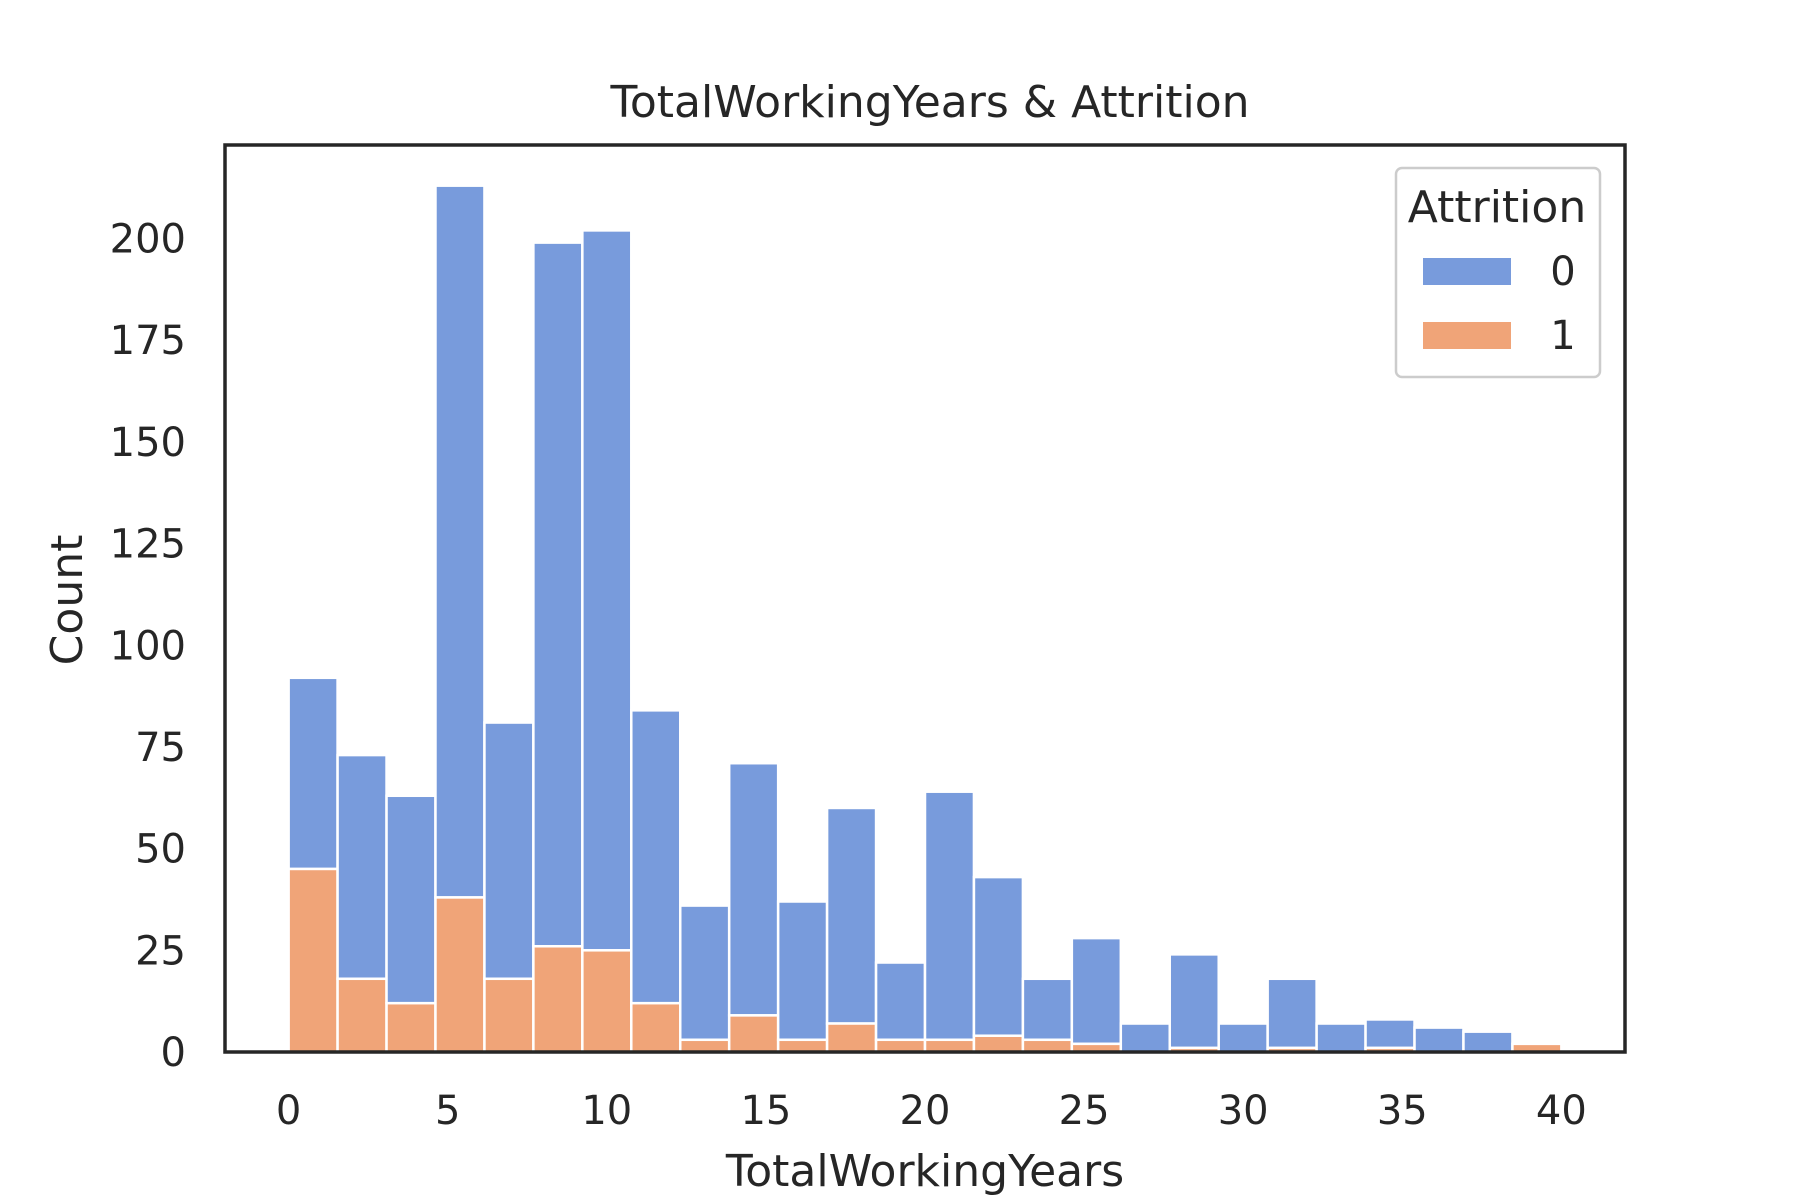 Image resolution: width=1800 pixels, height=1200 pixels. Describe the element at coordinates (160, 951) in the screenshot. I see `y-tick-label: 25` at that location.